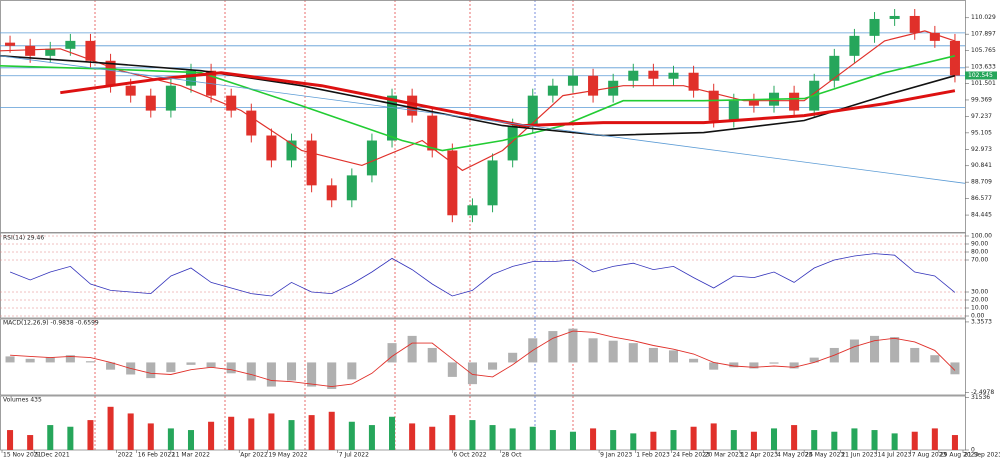 This screenshot has height=459, width=1000. What do you see at coordinates (983, 83) in the screenshot?
I see `y-tick-label: 101.501` at bounding box center [983, 83].